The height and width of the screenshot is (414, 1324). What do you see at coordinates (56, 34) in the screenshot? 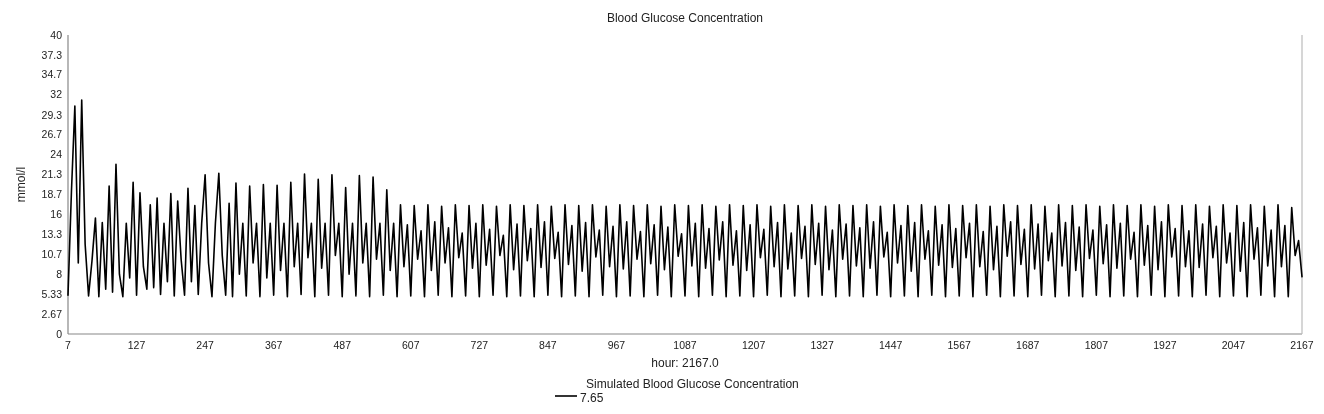
I see `y-tick-label: 40` at bounding box center [56, 34].